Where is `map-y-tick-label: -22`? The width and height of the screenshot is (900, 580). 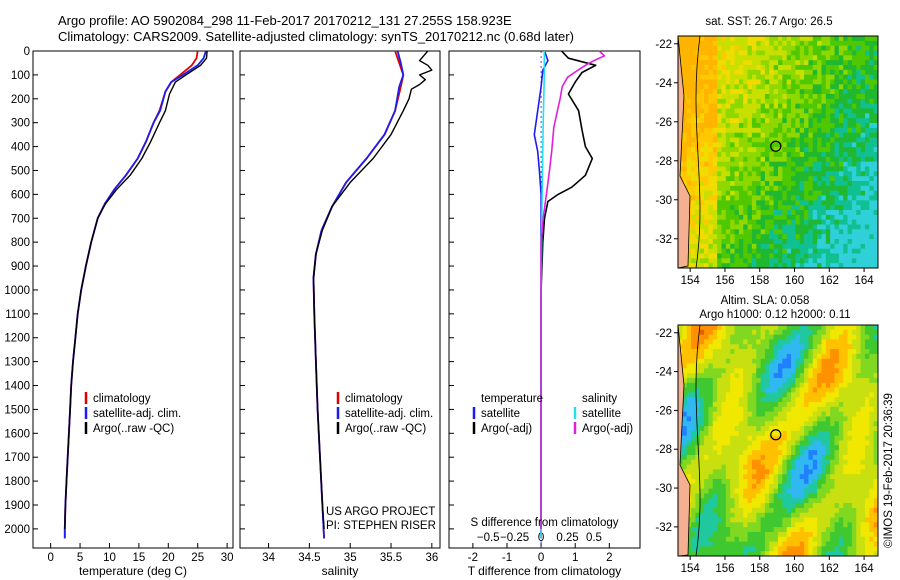
map-y-tick-label: -22 is located at coordinates (663, 334).